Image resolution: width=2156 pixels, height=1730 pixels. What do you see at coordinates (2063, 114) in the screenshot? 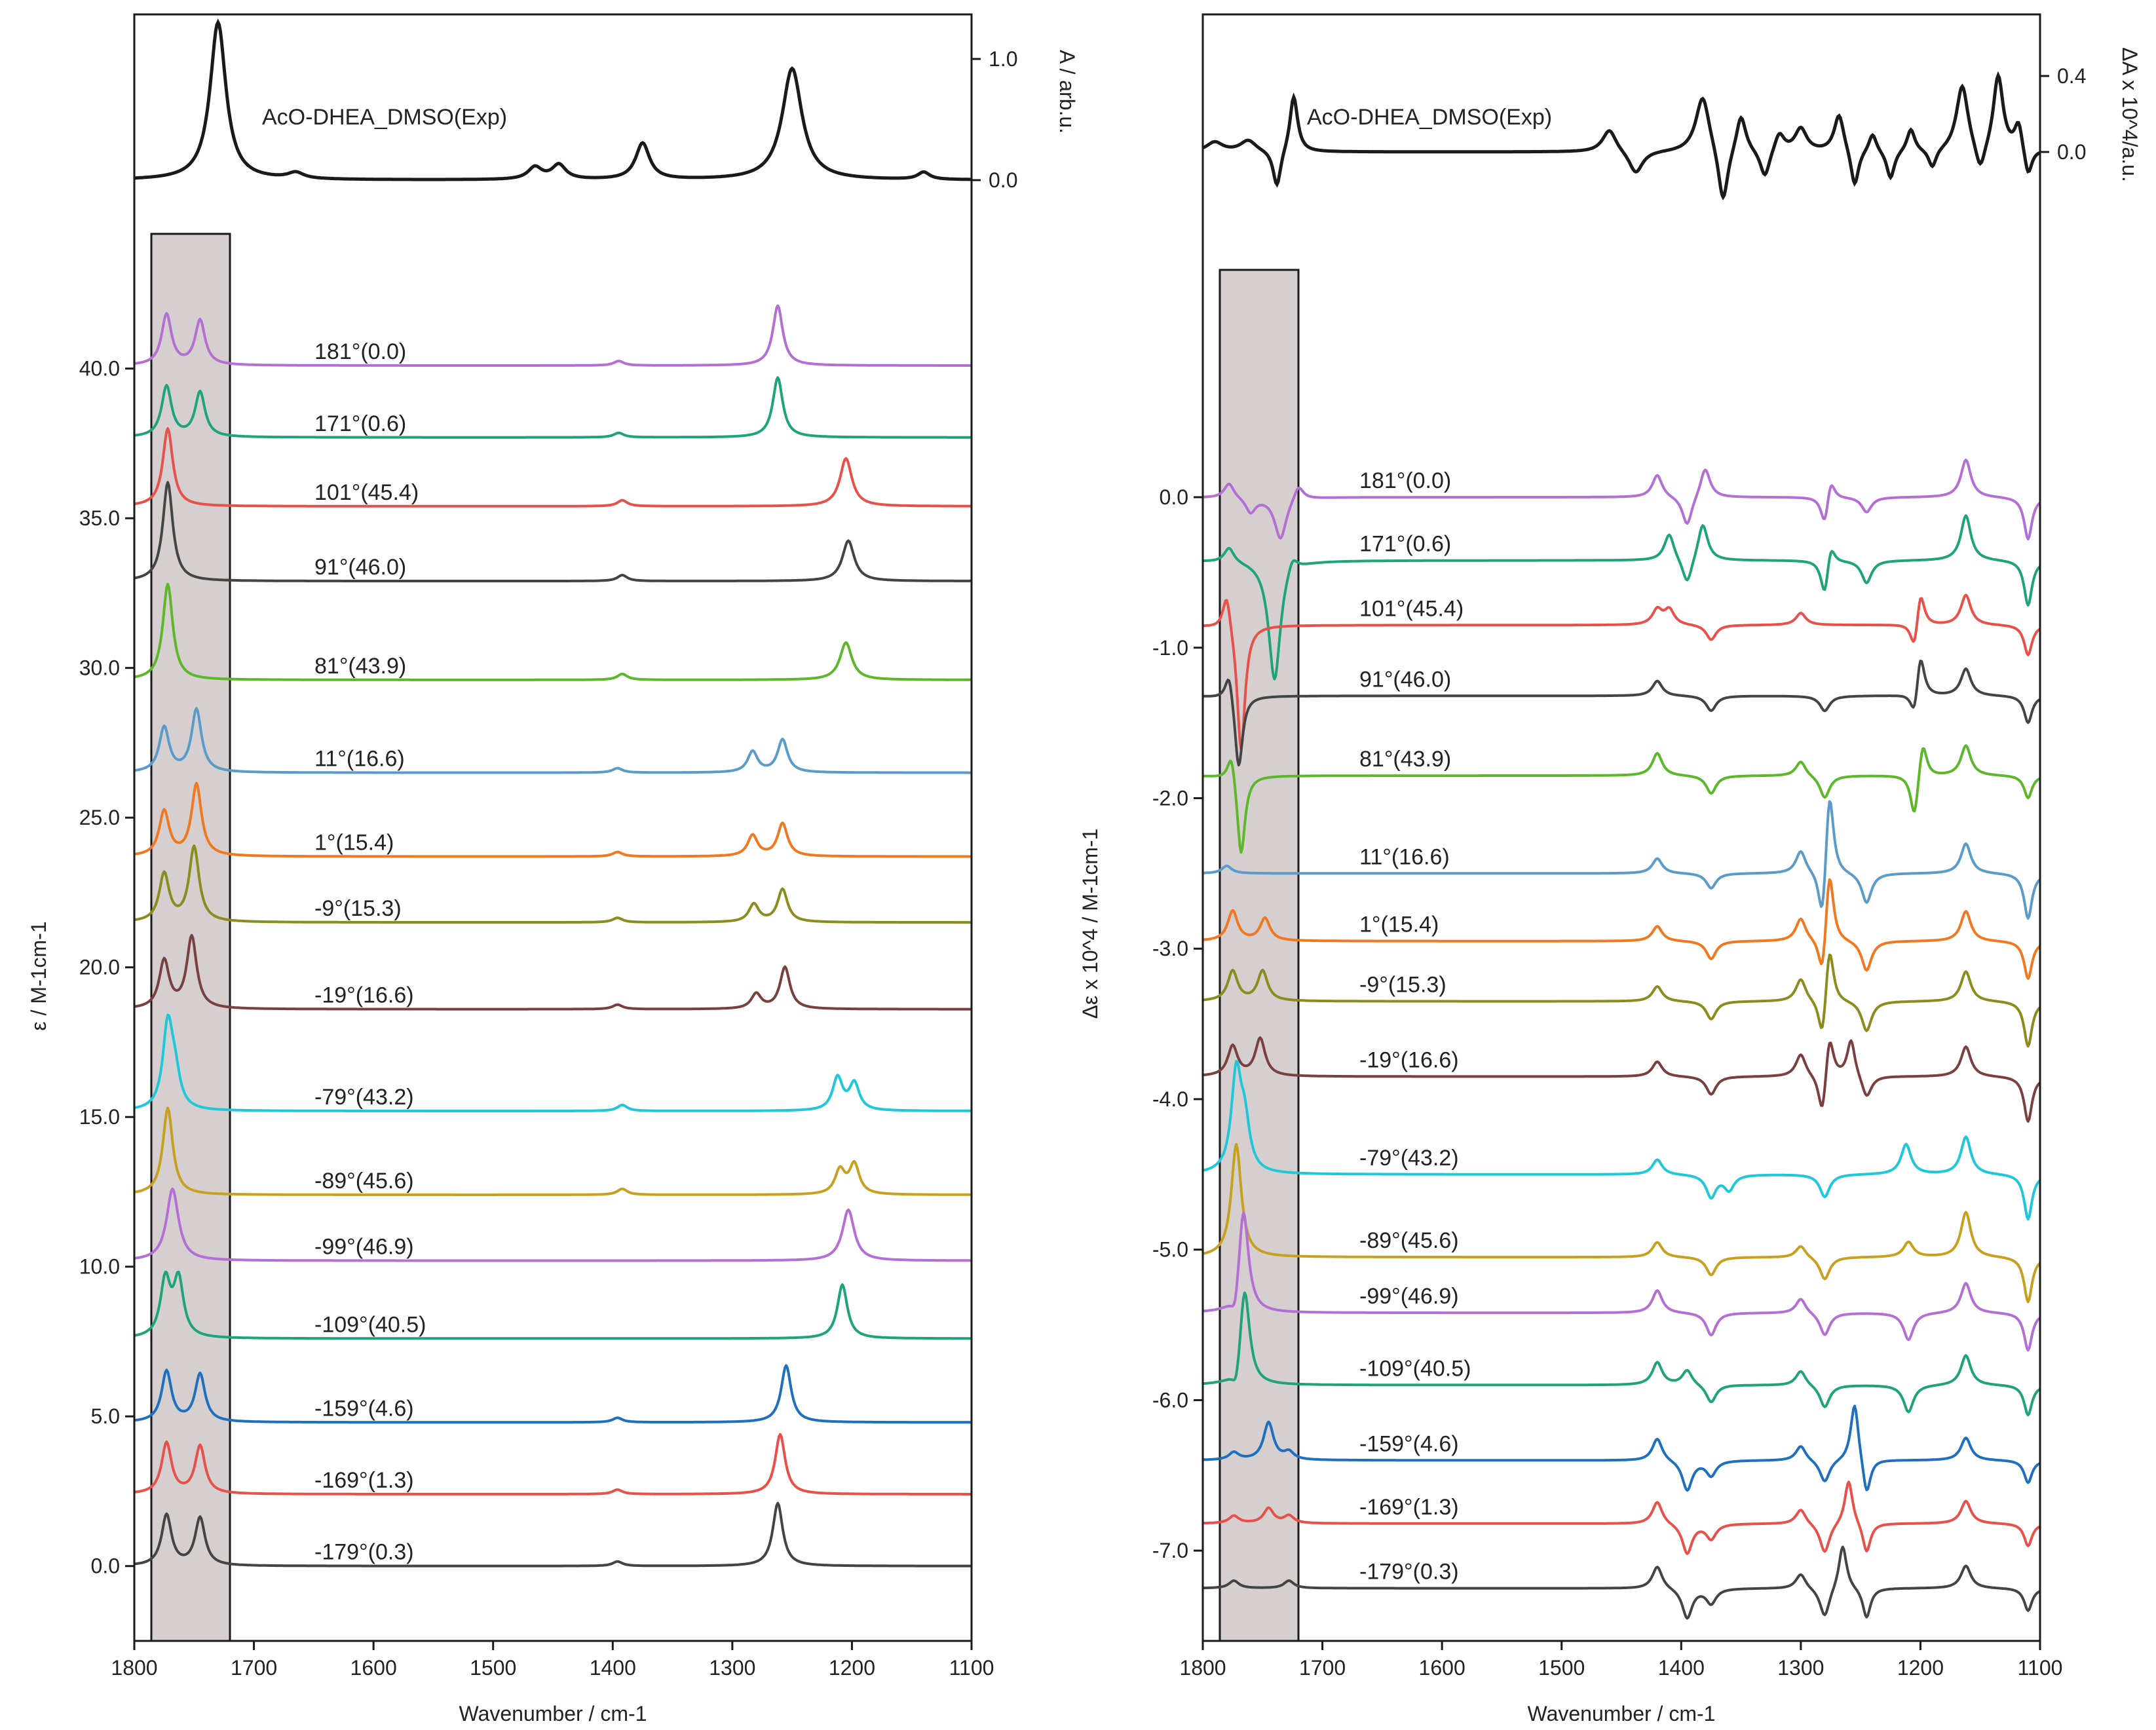
I see `right-y2-ticks: 0.0 0.4` at bounding box center [2063, 114].